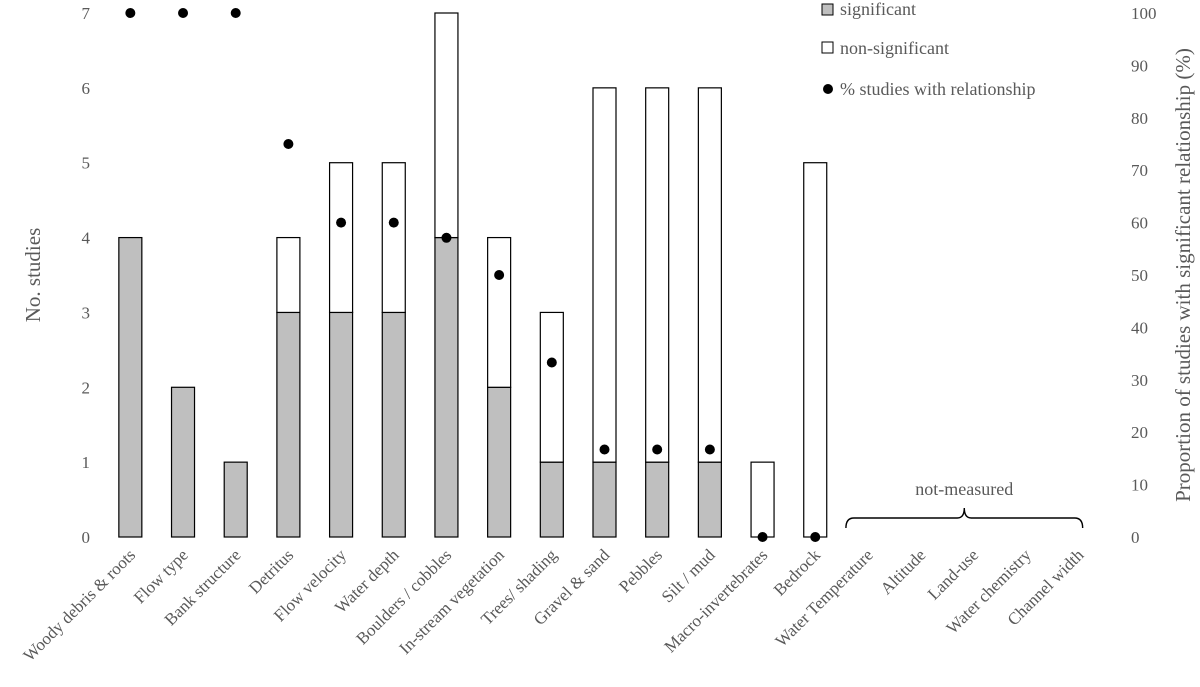  I want to click on point-percent-bedrock, so click(815, 537).